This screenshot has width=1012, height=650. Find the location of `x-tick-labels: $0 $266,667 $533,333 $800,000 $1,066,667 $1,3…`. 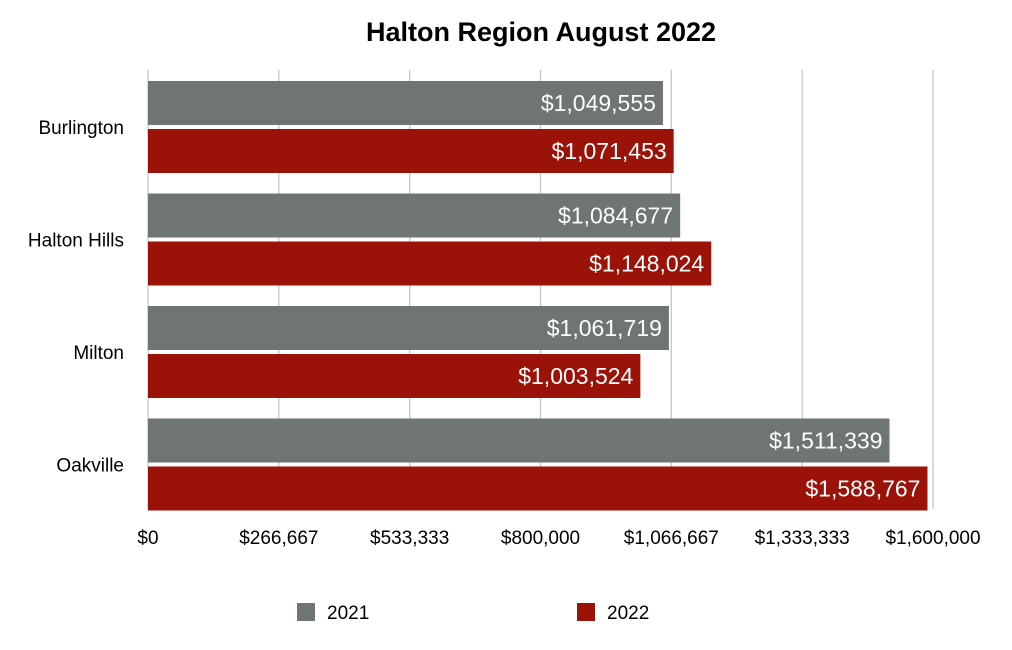

x-tick-labels: $0 $266,667 $533,333 $800,000 $1,066,667 $1,3… is located at coordinates (558, 538).